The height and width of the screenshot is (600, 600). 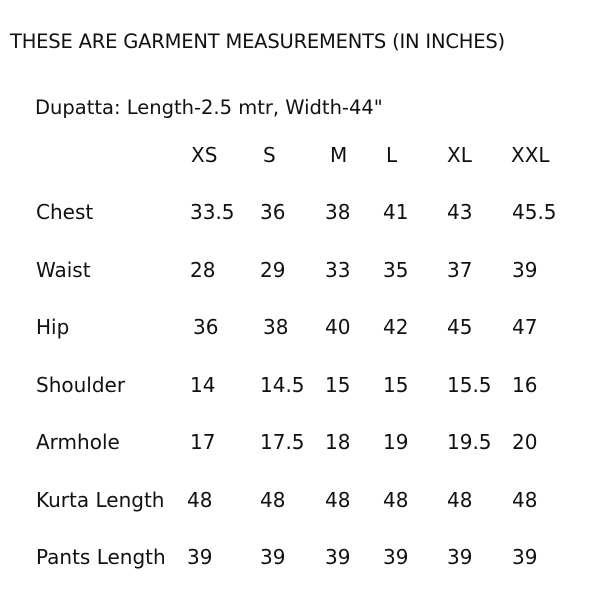 I want to click on row-label: Waist, so click(x=63, y=269).